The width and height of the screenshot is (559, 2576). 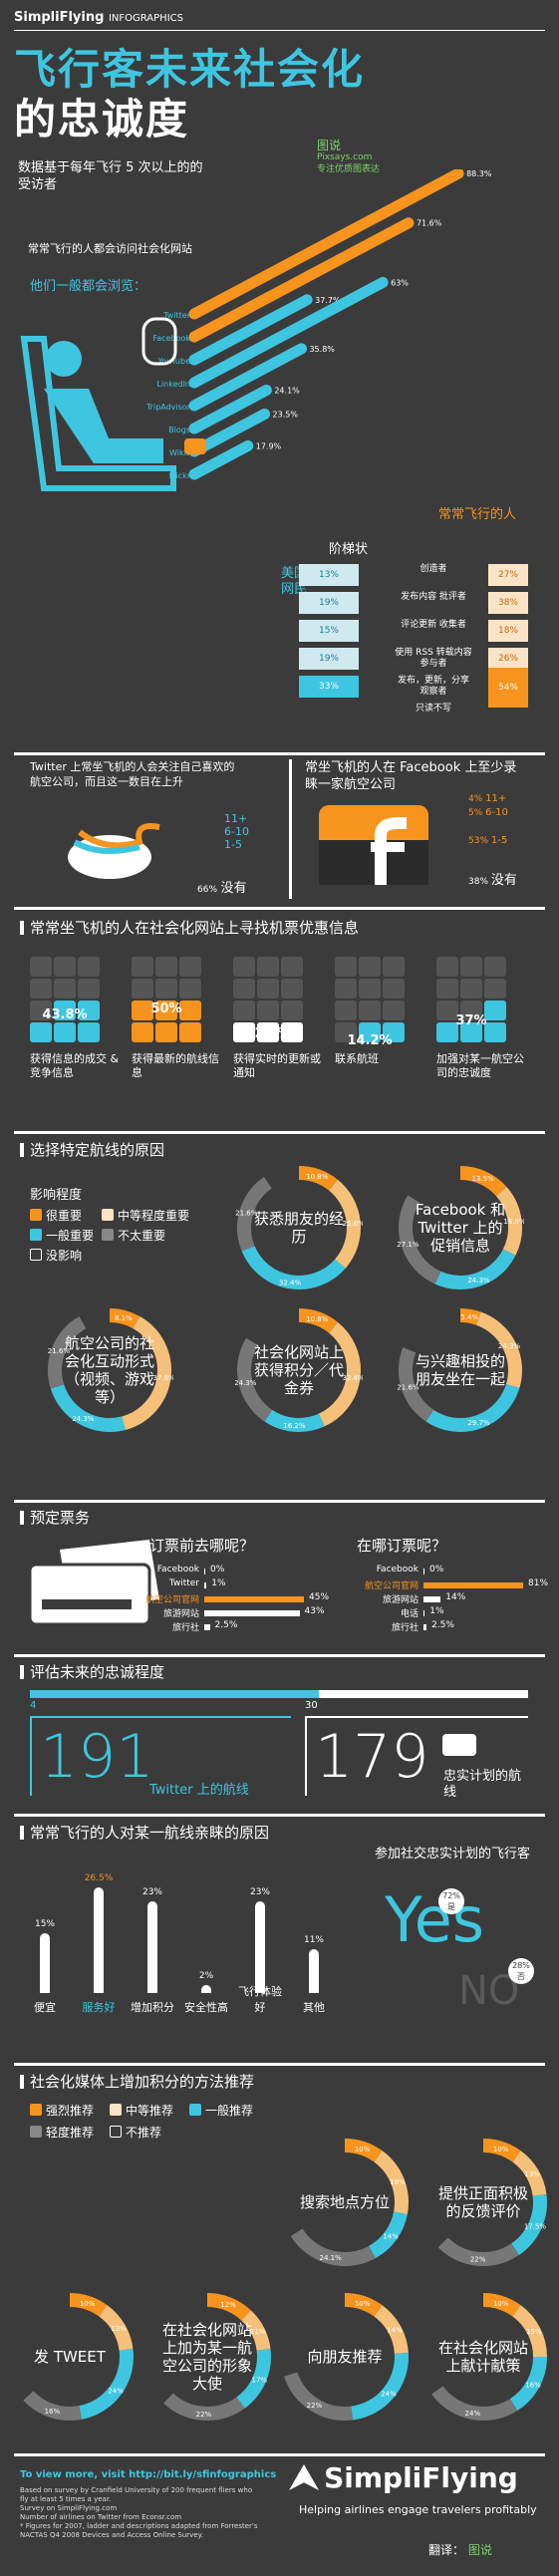 I want to click on where-value: 81%, so click(x=538, y=1583).